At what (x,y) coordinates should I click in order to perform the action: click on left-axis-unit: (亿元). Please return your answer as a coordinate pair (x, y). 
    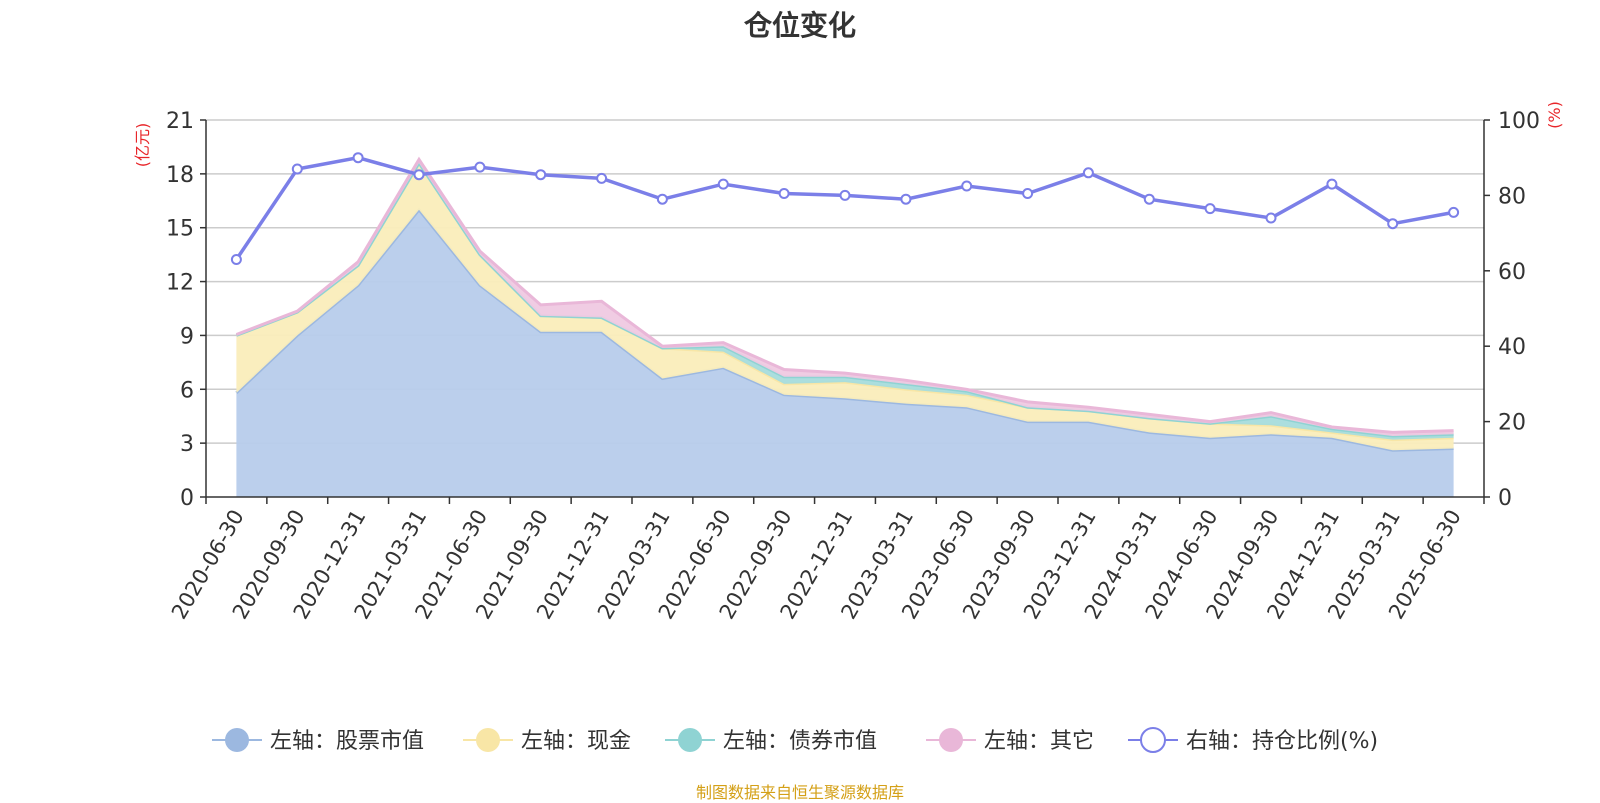
    Looking at the image, I should click on (142, 145).